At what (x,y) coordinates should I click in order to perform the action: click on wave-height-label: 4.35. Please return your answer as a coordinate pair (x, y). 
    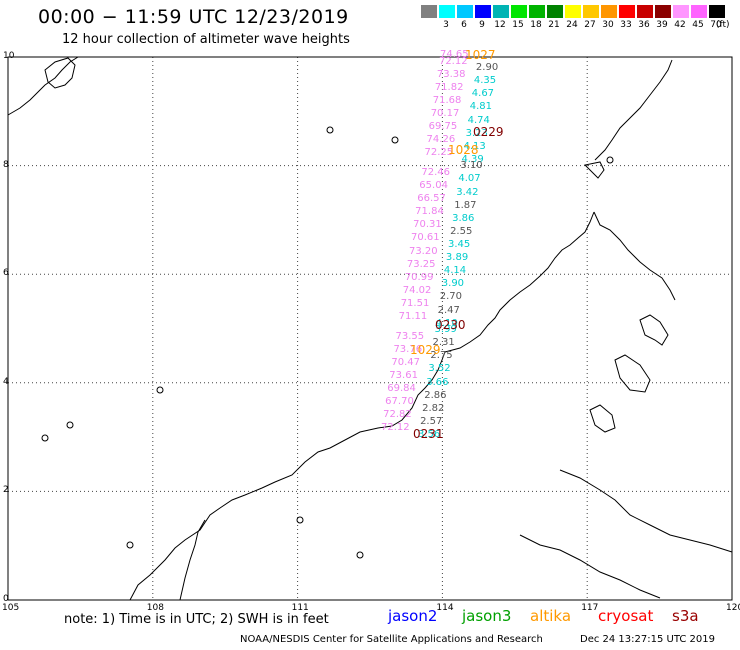
    Looking at the image, I should click on (485, 81).